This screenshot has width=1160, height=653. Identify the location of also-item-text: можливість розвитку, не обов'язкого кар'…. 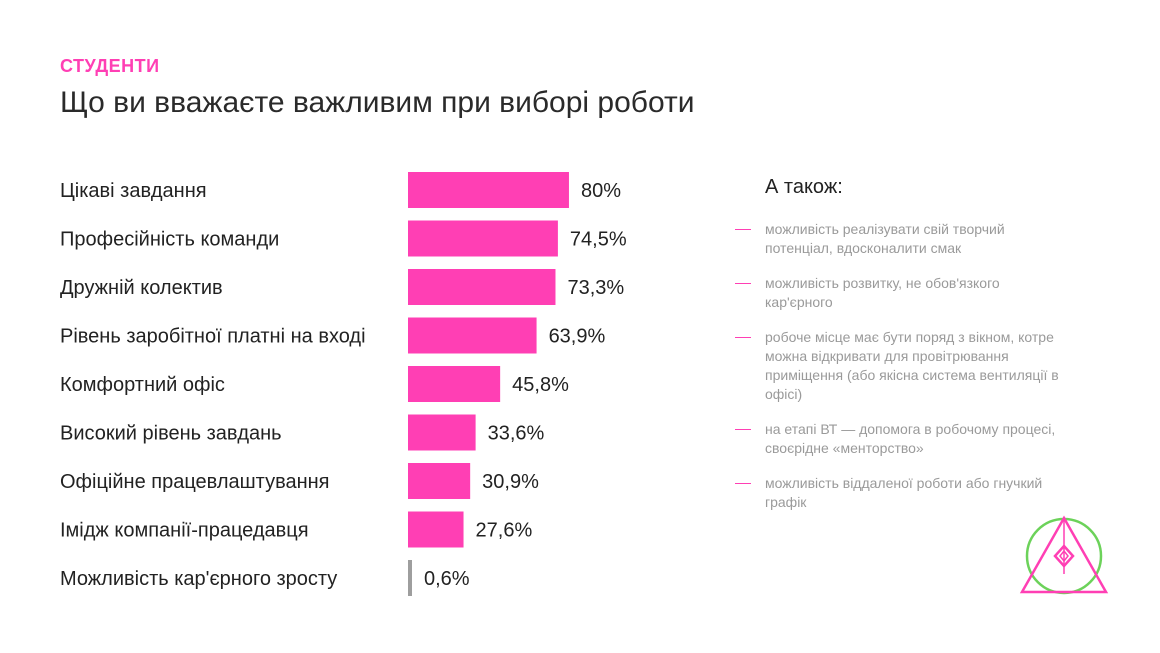
(882, 292).